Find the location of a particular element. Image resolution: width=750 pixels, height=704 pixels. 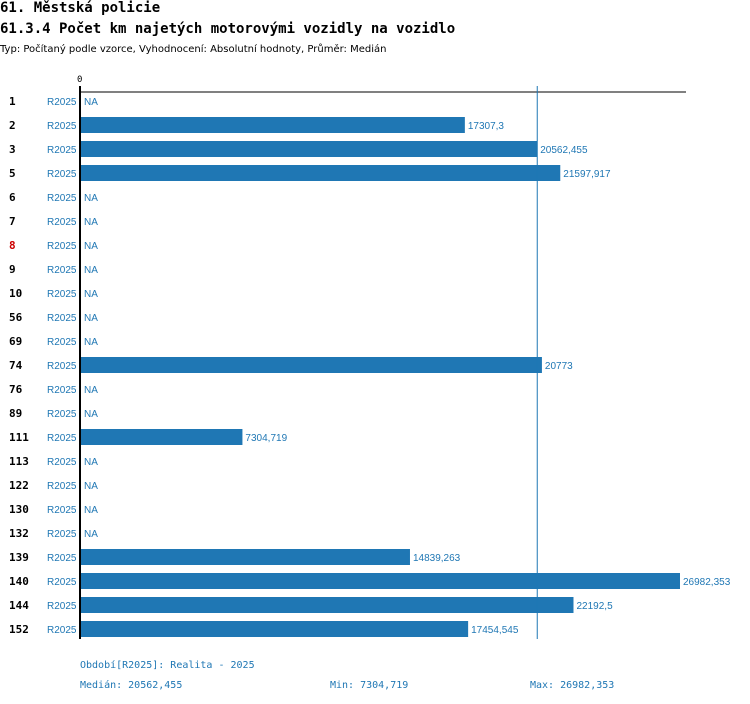

max-stat: Max: 26982,353 is located at coordinates (572, 685).